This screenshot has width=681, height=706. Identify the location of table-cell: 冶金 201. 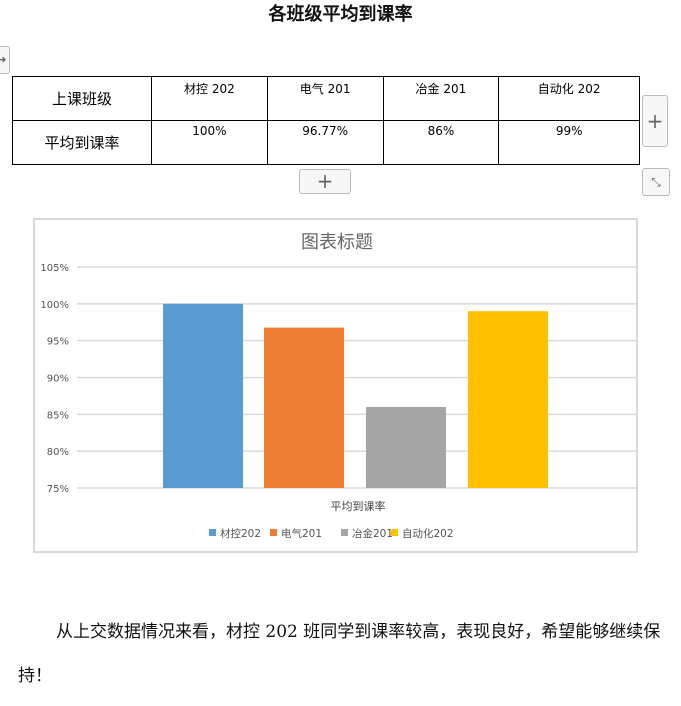
(441, 98).